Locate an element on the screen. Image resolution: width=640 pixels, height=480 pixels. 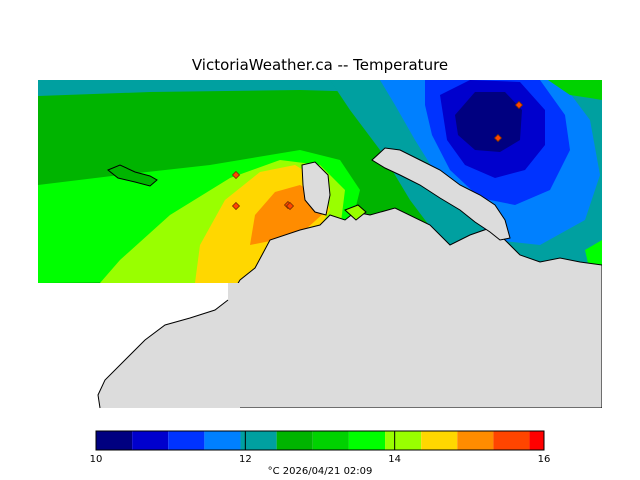
island-west is located at coordinates (132, 175).